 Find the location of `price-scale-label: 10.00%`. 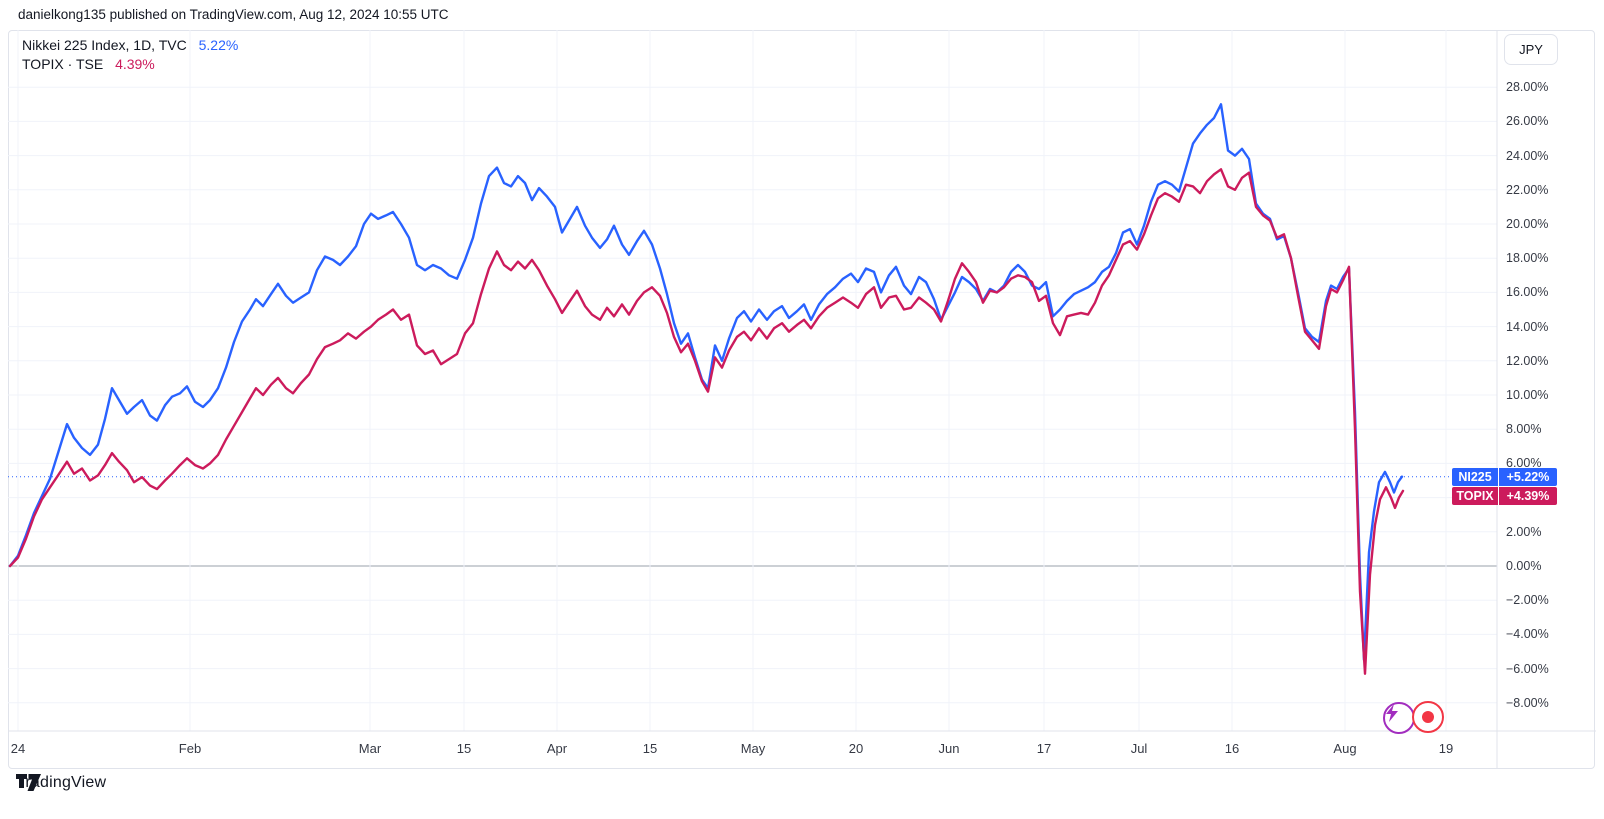

price-scale-label: 10.00% is located at coordinates (1527, 395).